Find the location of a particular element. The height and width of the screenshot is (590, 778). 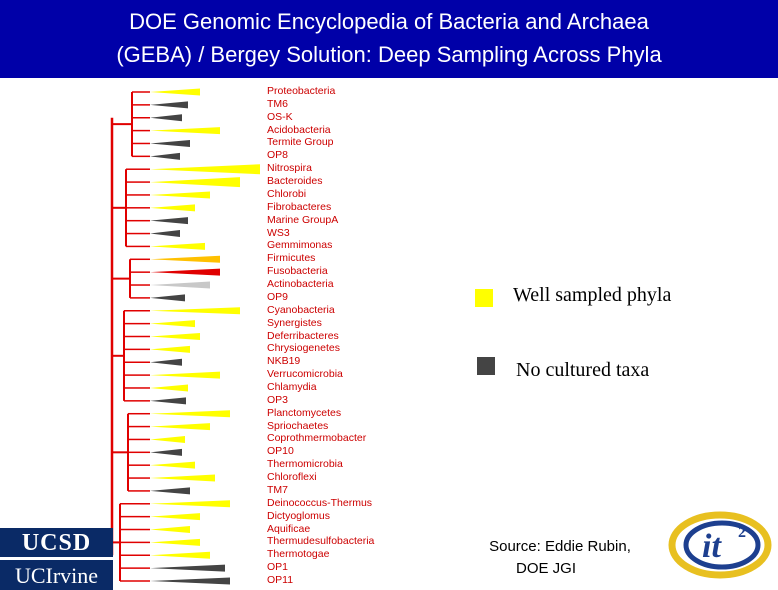

phylum-label: Fusobacteria is located at coordinates (297, 271).